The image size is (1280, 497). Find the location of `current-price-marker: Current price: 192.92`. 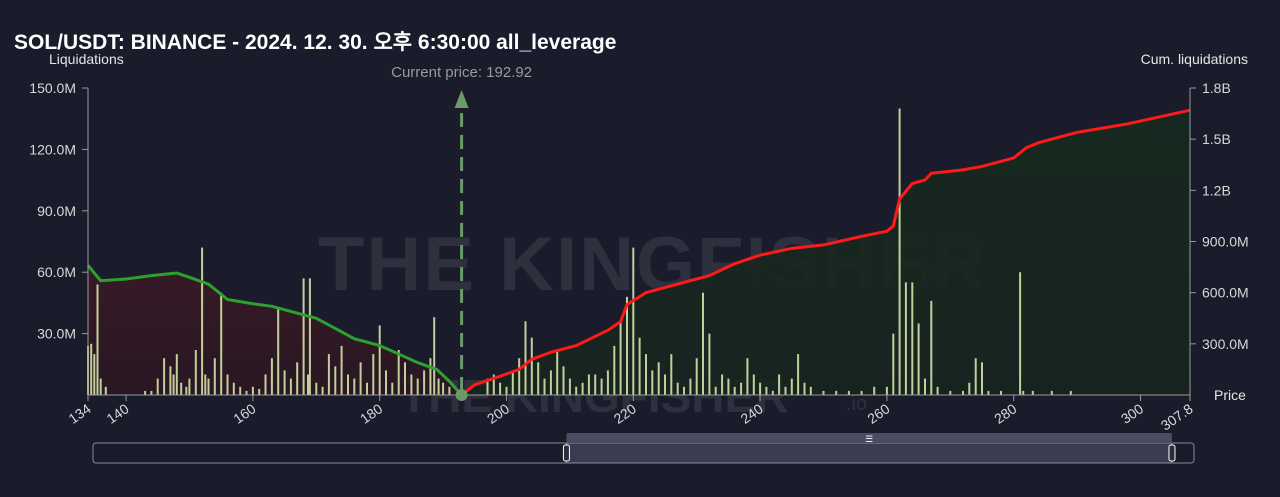

current-price-marker: Current price: 192.92 is located at coordinates (461, 232).